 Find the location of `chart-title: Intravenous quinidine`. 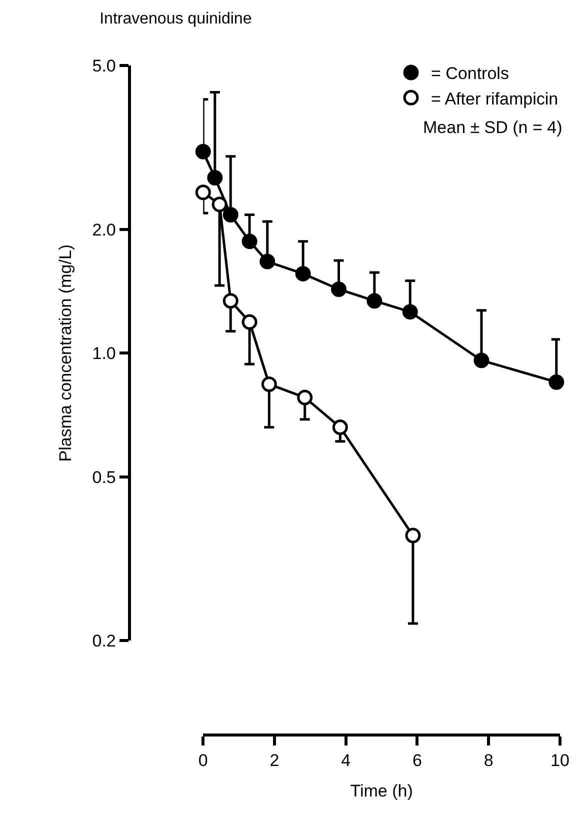

chart-title: Intravenous quinidine is located at coordinates (176, 19).